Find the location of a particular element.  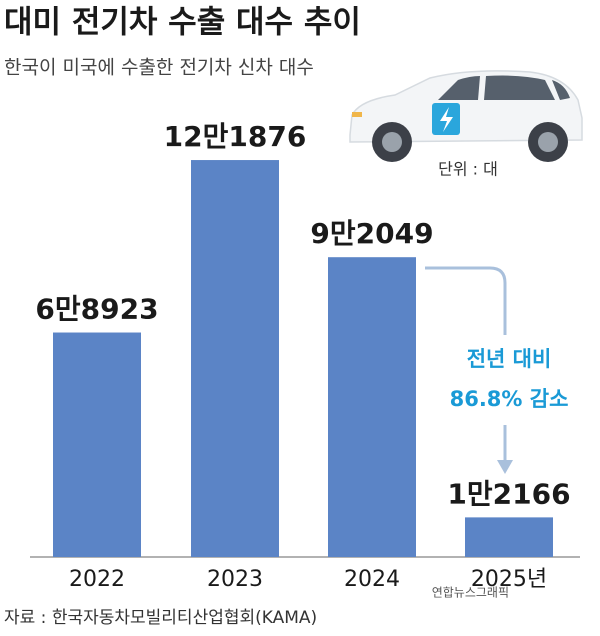

source: 자료 : 한국자동차모빌리티산업협회(KAMA) is located at coordinates (160, 618).